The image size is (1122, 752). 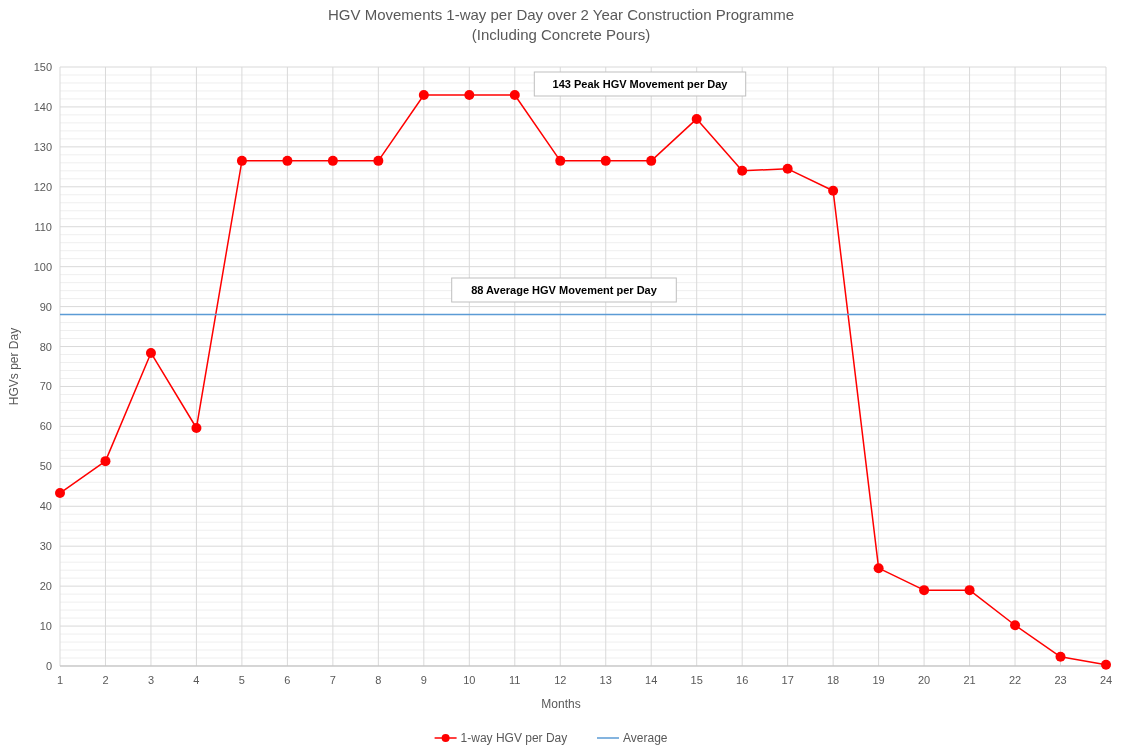 I want to click on x-tick-label: 13, so click(x=605, y=680).